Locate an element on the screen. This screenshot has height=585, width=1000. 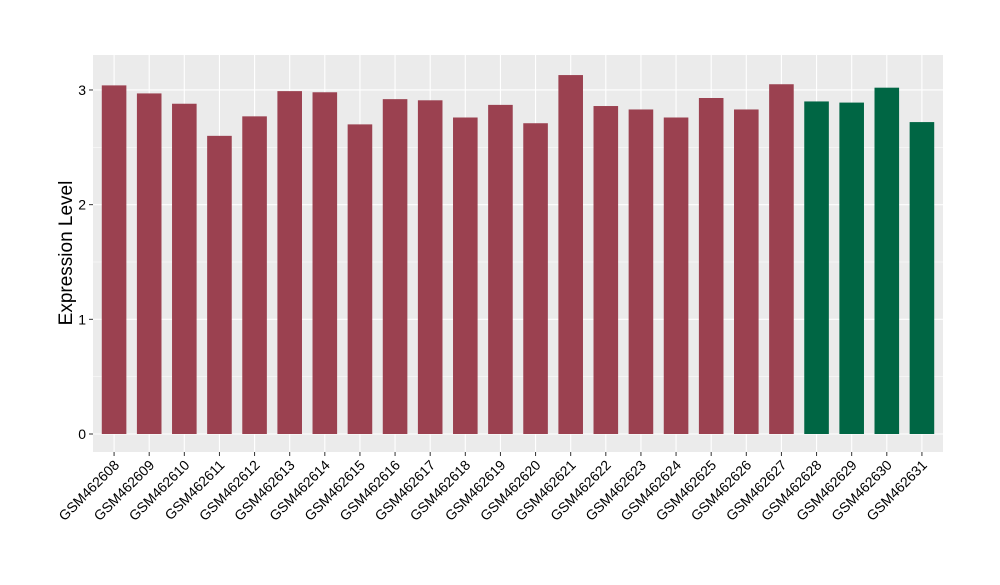
bar-GSM462612 is located at coordinates (254, 275).